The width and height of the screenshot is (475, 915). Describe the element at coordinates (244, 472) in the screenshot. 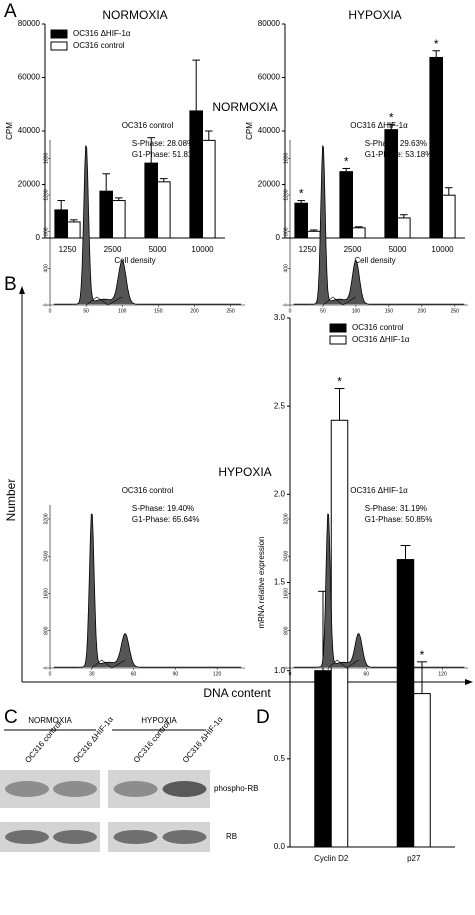

I see `flow-row-title: HYPOXIA` at that location.